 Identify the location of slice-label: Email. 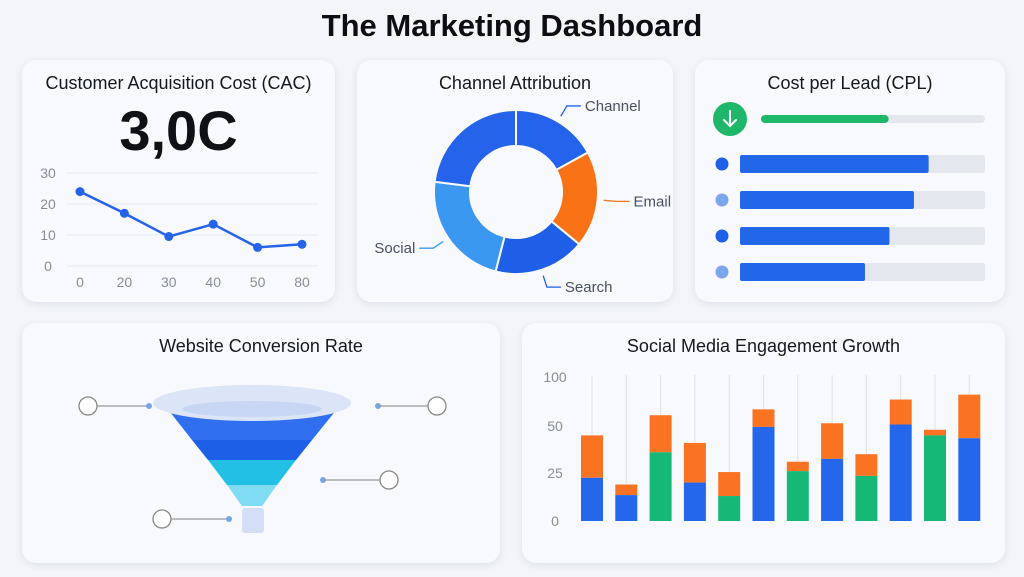
(653, 201).